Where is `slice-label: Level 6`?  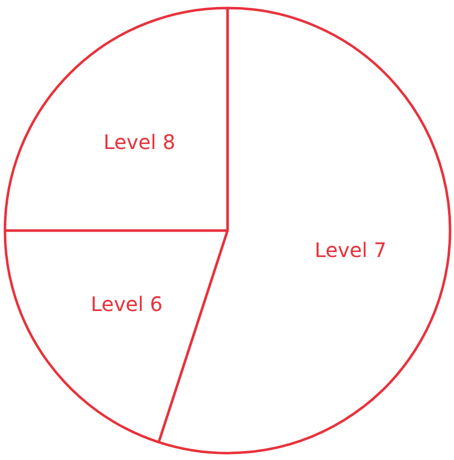 slice-label: Level 6 is located at coordinates (126, 304).